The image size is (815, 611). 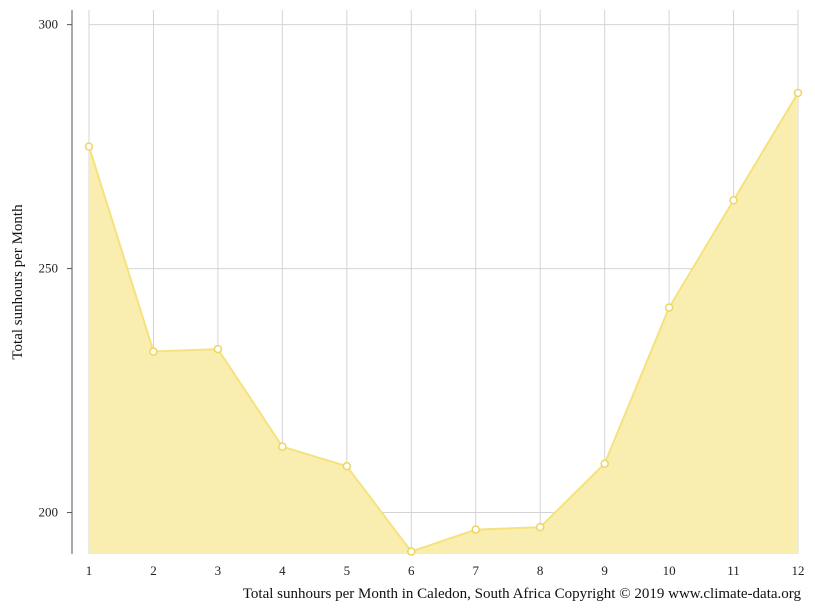 What do you see at coordinates (153, 570) in the screenshot?
I see `x-tick-label: 2` at bounding box center [153, 570].